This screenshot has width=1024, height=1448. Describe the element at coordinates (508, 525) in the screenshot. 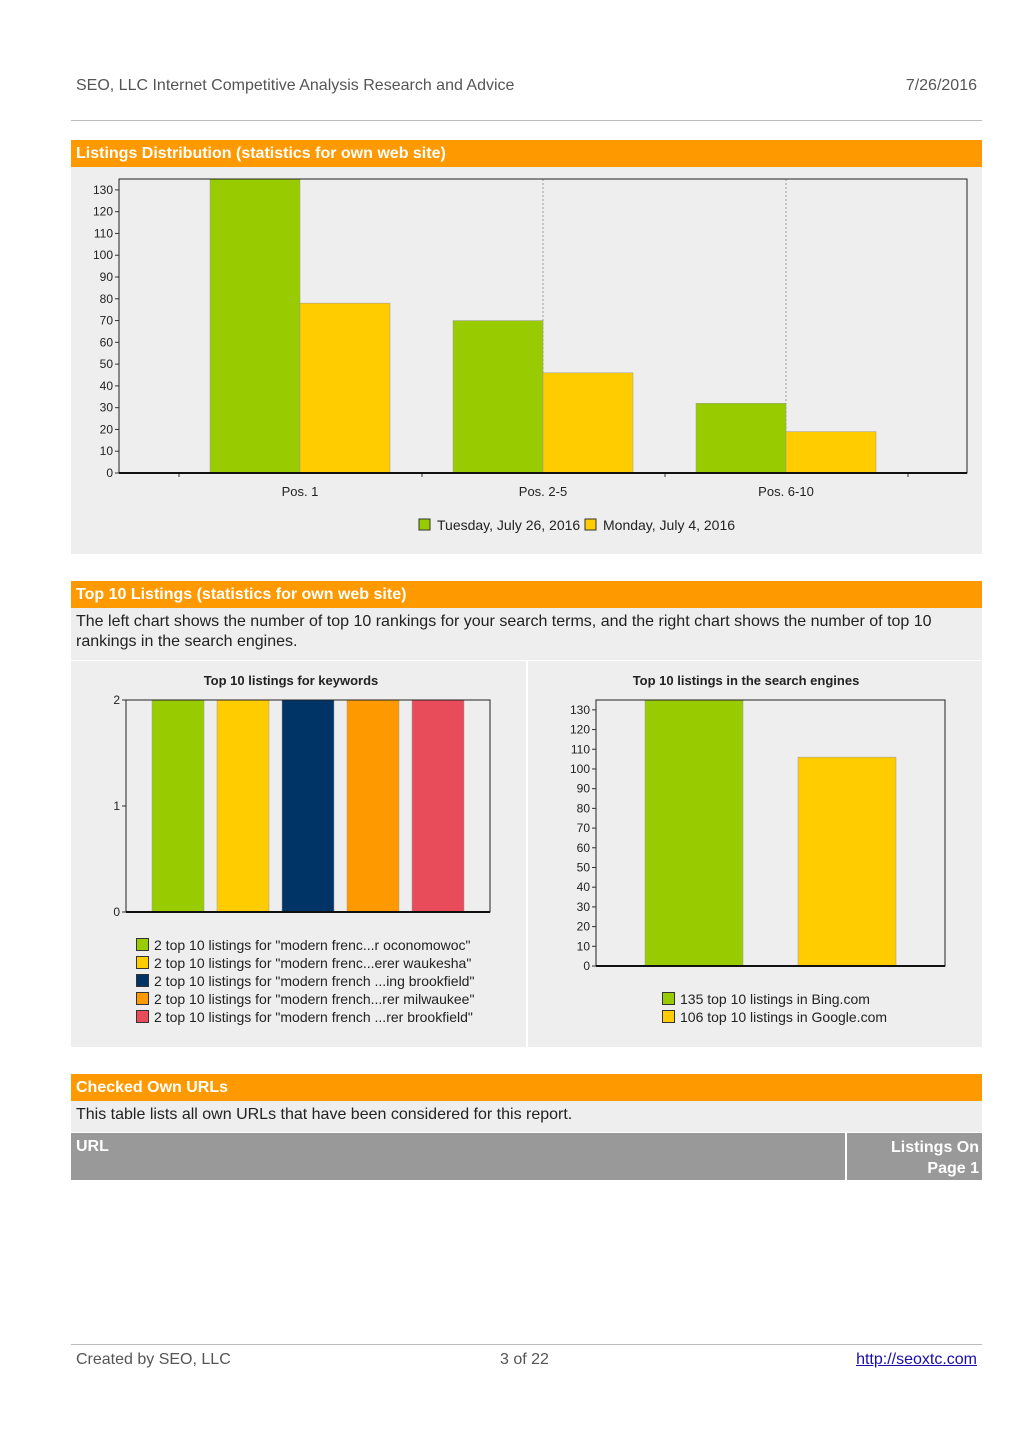

I see `legend-label: Tuesday, July 26, 2016` at that location.